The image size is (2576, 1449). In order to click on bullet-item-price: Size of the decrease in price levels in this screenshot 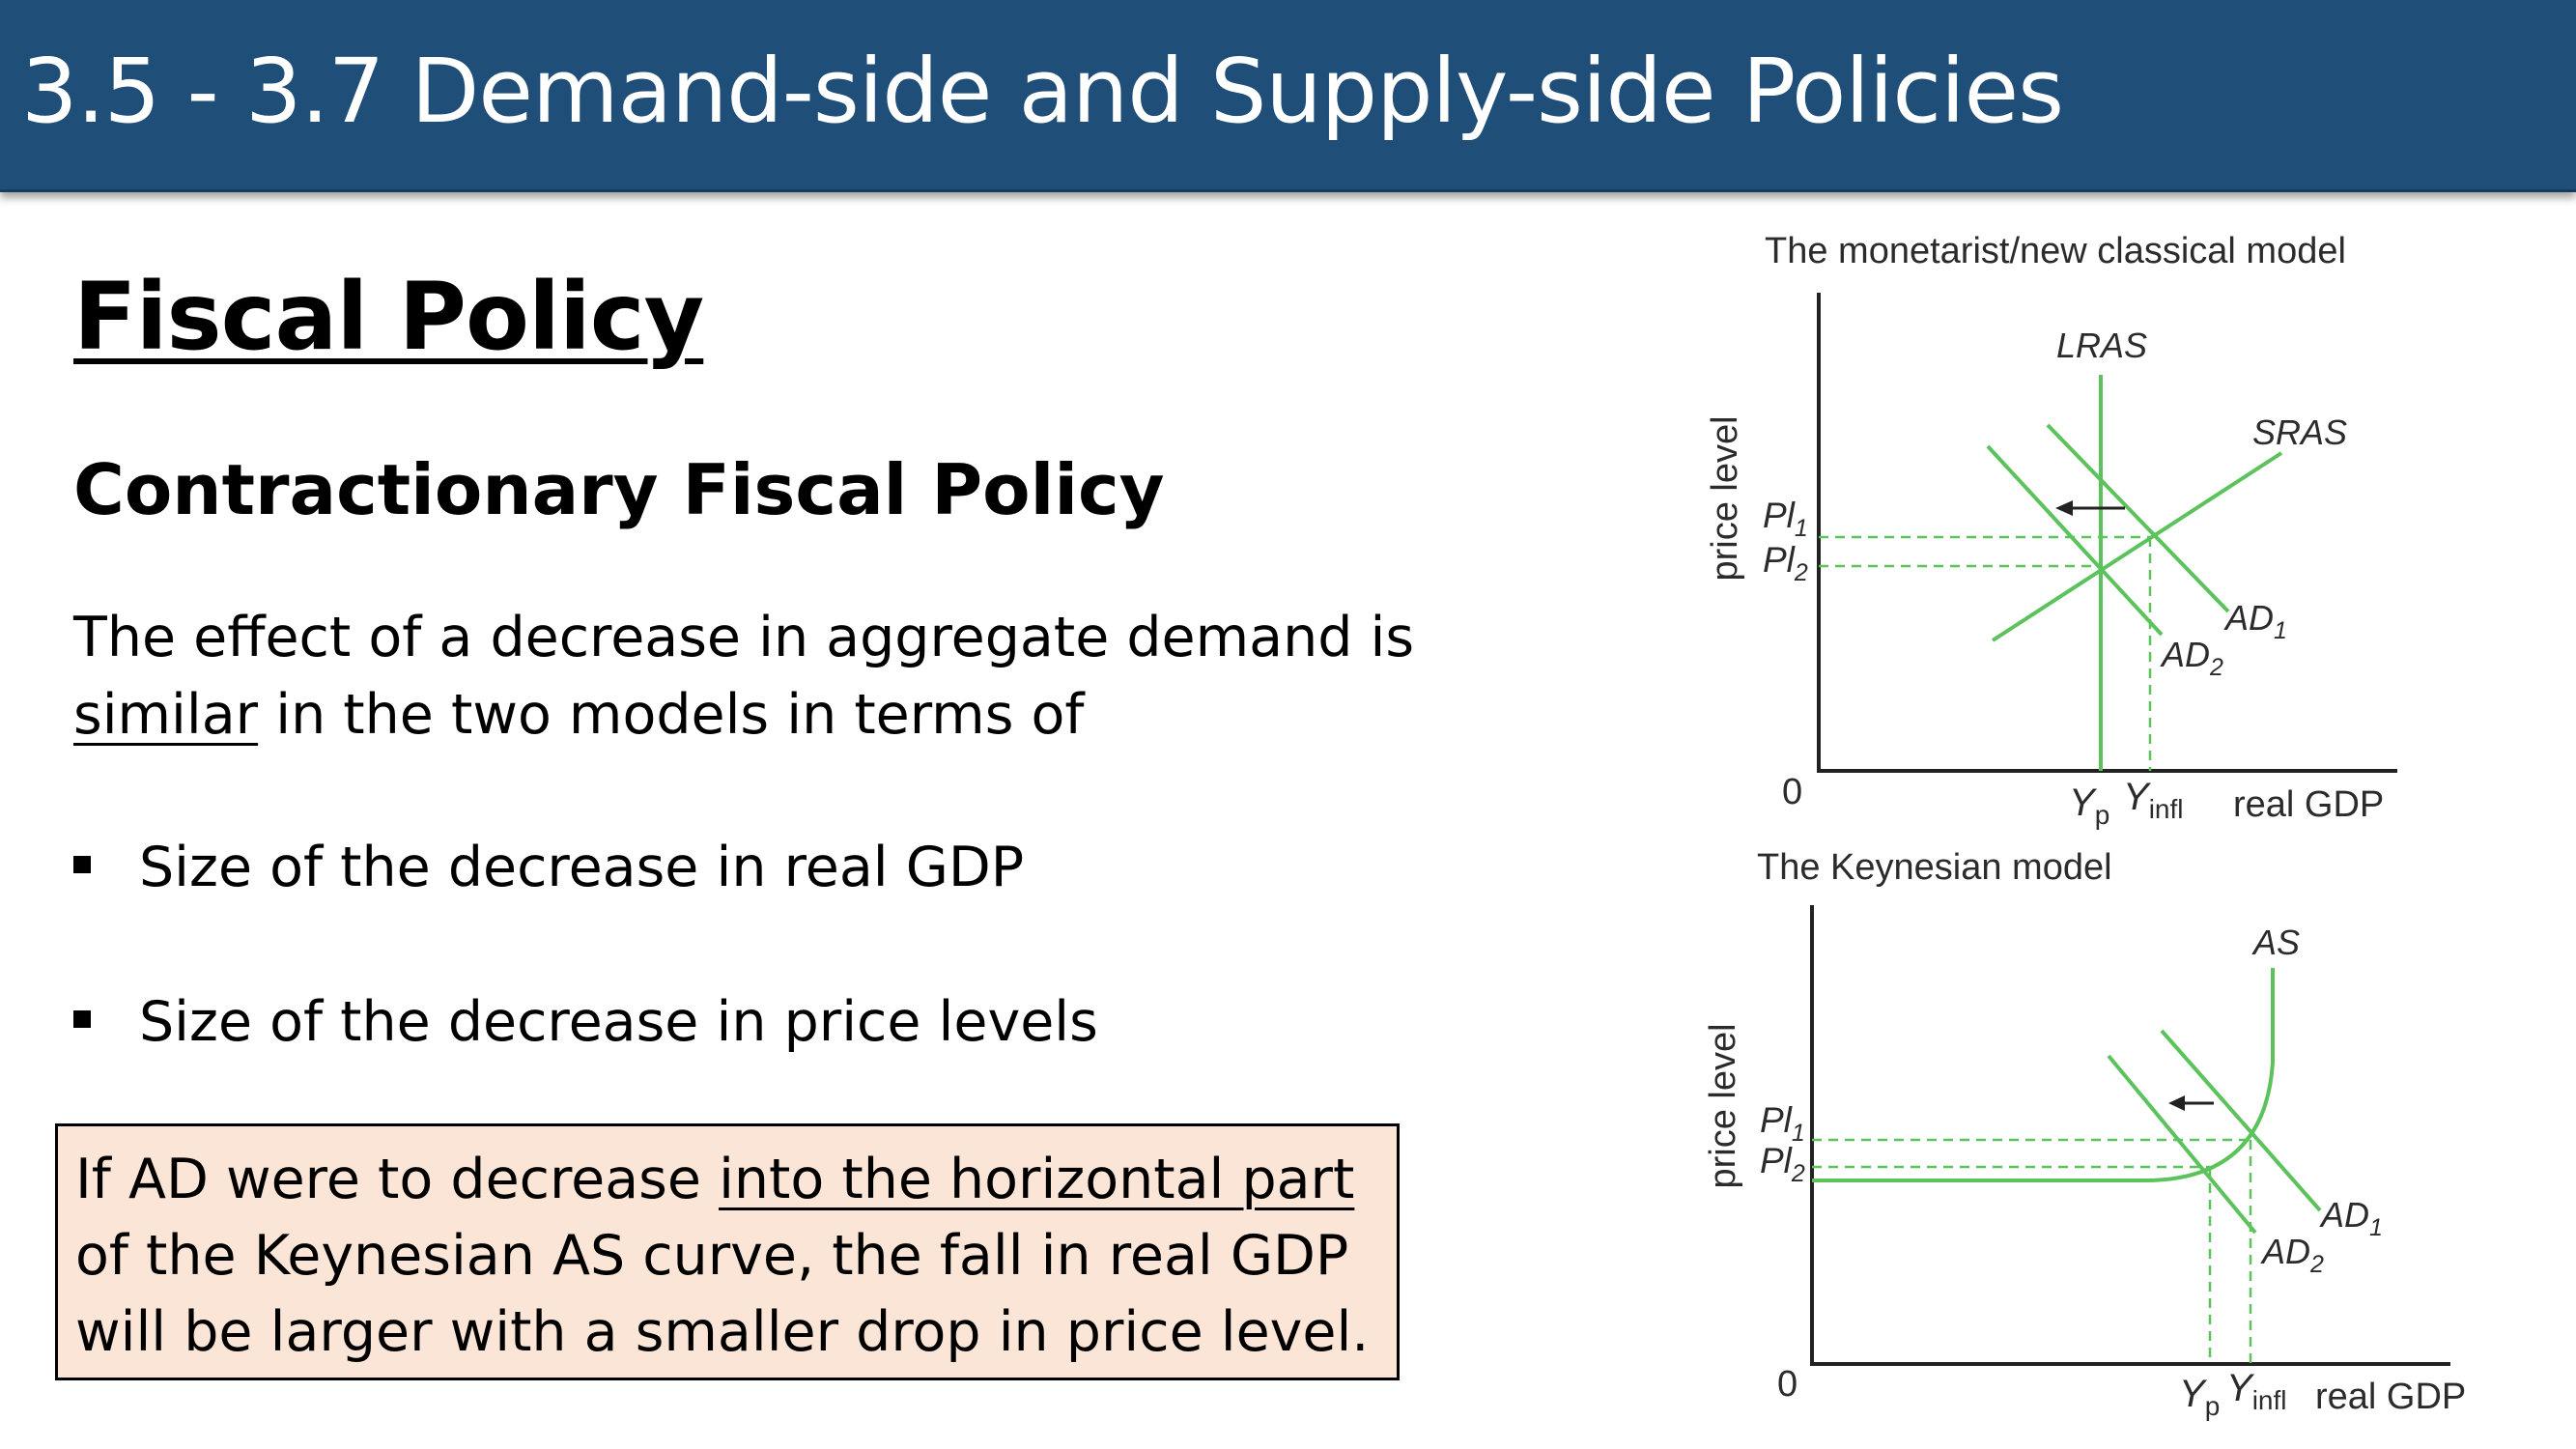, I will do `click(585, 1022)`.